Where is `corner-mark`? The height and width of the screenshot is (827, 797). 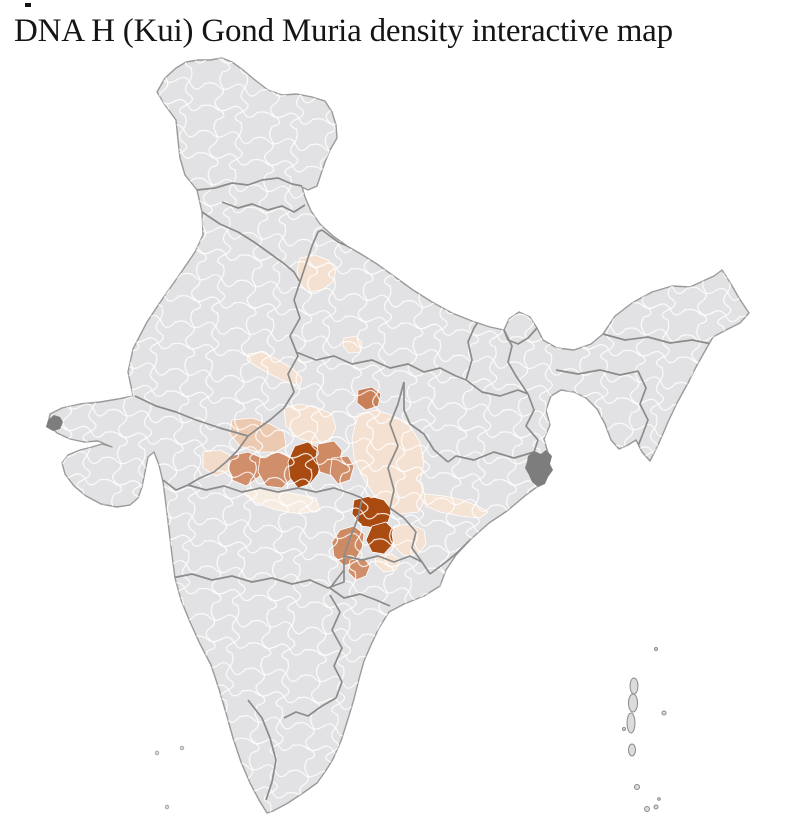 corner-mark is located at coordinates (28, 5).